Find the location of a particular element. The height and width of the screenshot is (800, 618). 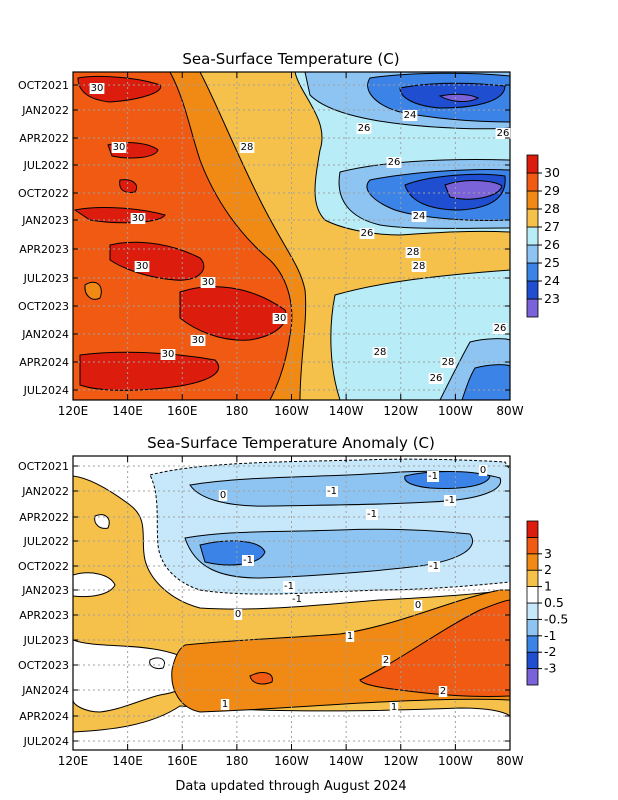

ssta-title: Sea-Surface Temperature Anomaly (C) is located at coordinates (291, 443).